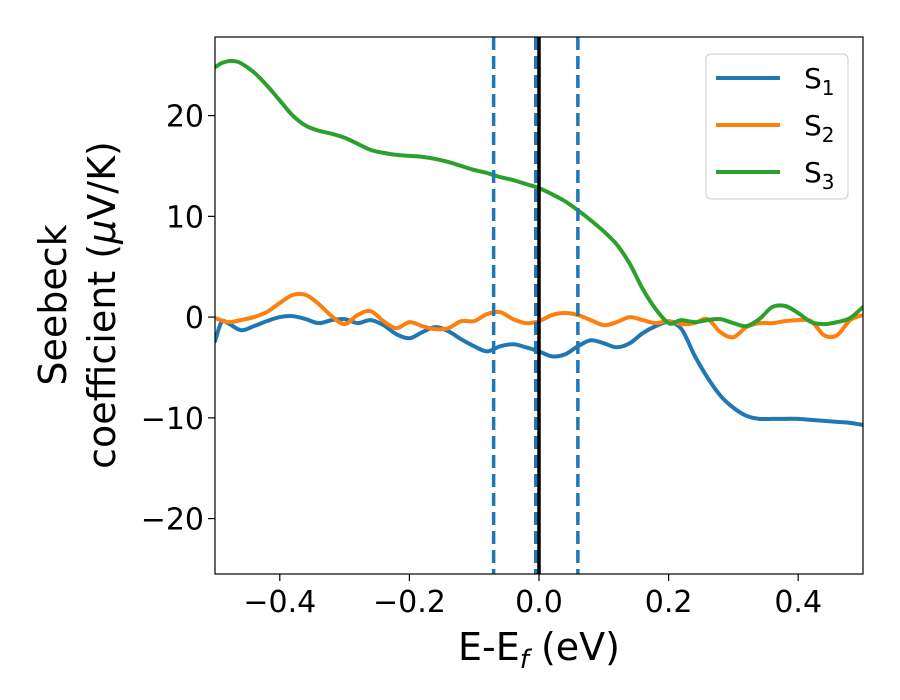 This screenshot has height=700, width=900. I want to click on y-tick-label: 0, so click(194, 318).